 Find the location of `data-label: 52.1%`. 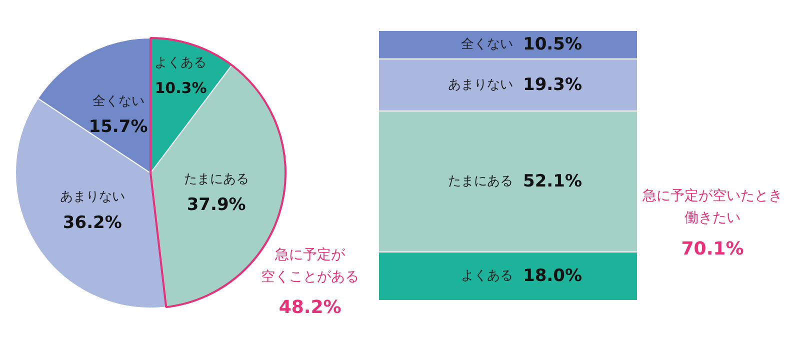

data-label: 52.1% is located at coordinates (552, 181).